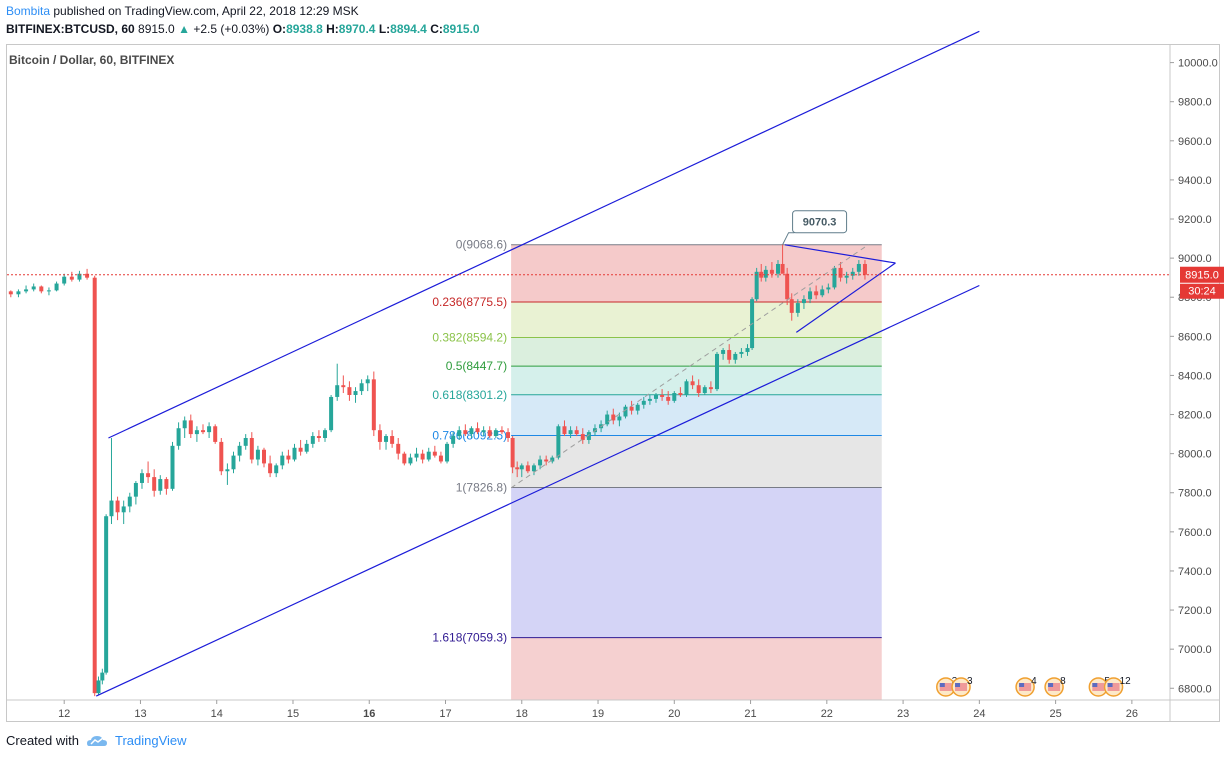 This screenshot has width=1228, height=758. I want to click on event-marker-flag-icon: 12, so click(1117, 686).